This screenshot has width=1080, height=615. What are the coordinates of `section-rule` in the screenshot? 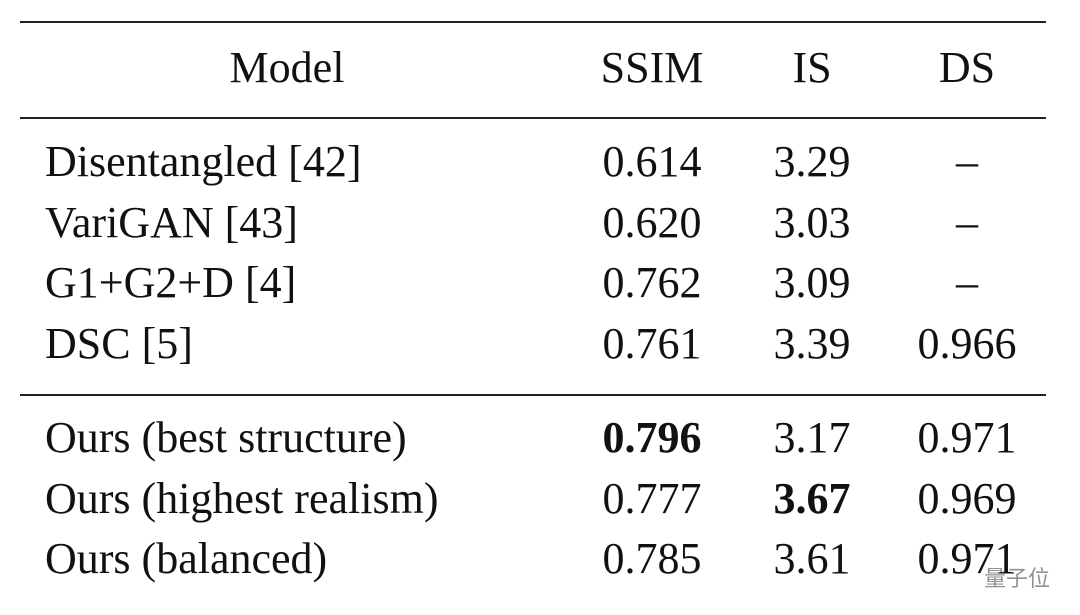 It's located at (533, 395).